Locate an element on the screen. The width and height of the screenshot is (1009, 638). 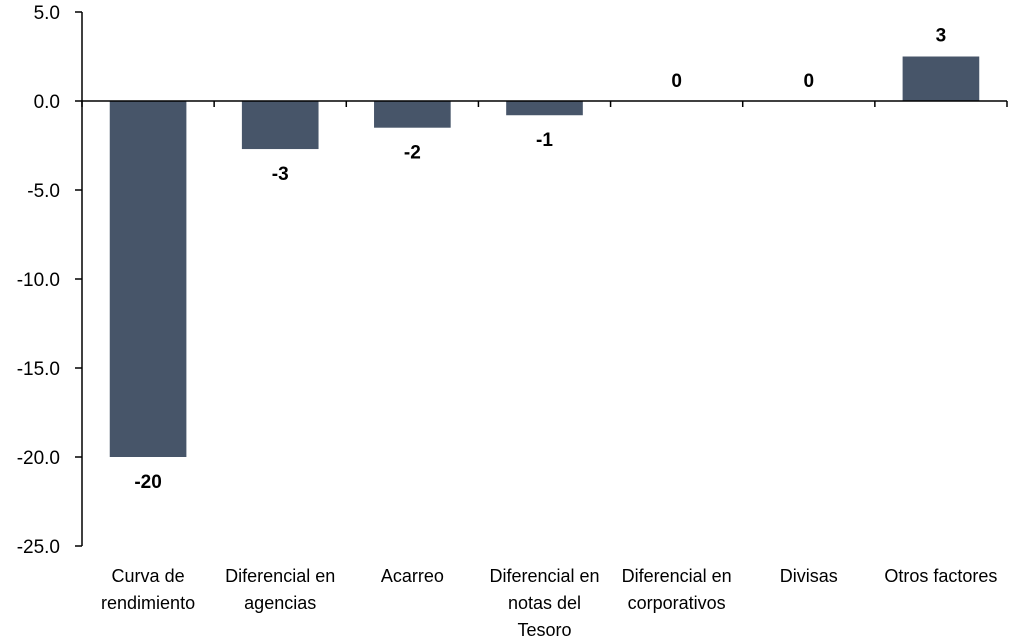
y-axis: 5.0 0.0 -5.0 -10.0 -15.0 -20.0 -25.0 is located at coordinates (50, 280).